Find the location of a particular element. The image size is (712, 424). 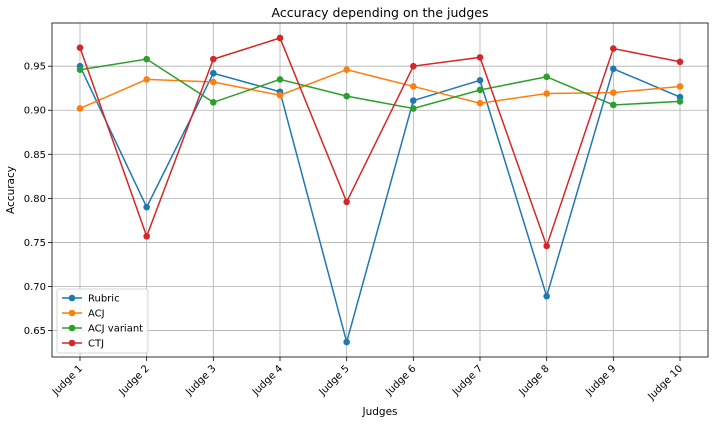

legend-item: CTJ is located at coordinates (83, 344).